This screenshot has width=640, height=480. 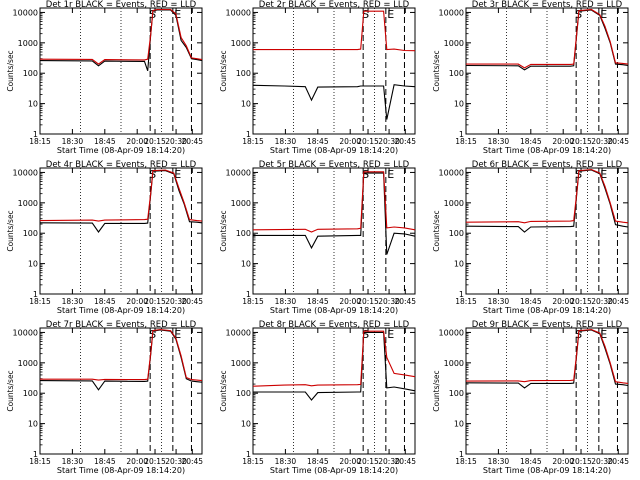 I want to click on chart-1-marker-e: E, so click(x=390, y=14).